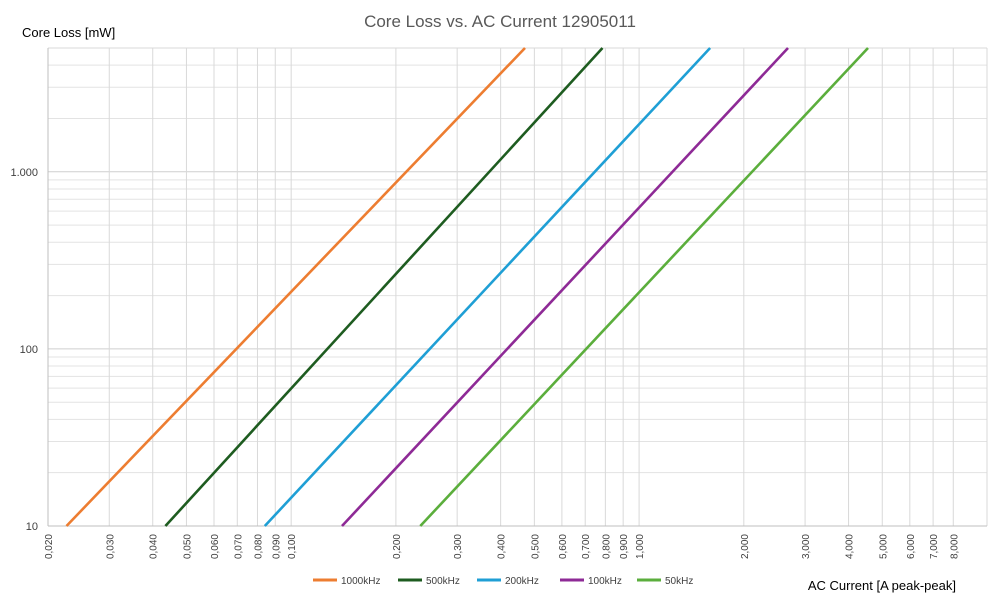 The image size is (1001, 600). I want to click on x-tick-label: 4,000, so click(850, 546).